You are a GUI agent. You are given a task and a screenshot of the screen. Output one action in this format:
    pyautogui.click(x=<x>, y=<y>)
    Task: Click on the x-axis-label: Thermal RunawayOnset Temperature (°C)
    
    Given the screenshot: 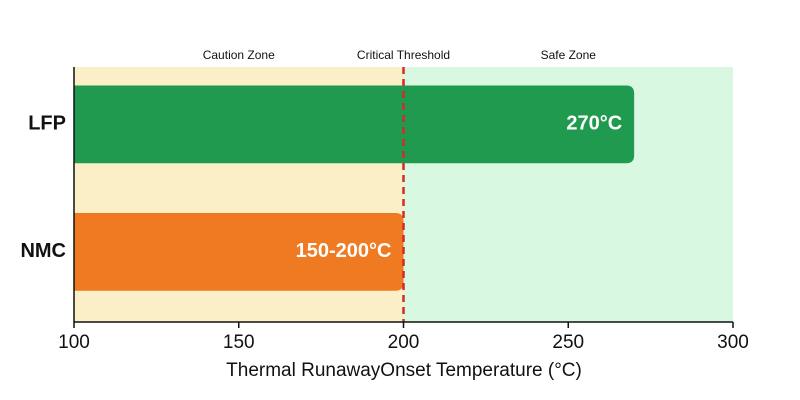 What is the action you would take?
    pyautogui.click(x=404, y=370)
    